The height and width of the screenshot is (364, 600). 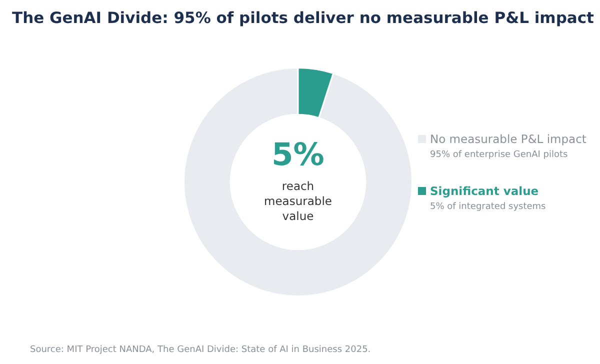 What do you see at coordinates (303, 18) in the screenshot?
I see `chart-title: The GenAI Divide: 95% of pilots deliver no measurable P&L impact` at bounding box center [303, 18].